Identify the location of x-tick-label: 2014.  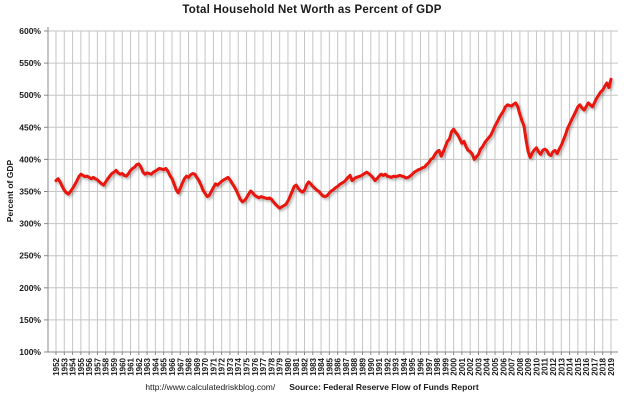
(570, 366).